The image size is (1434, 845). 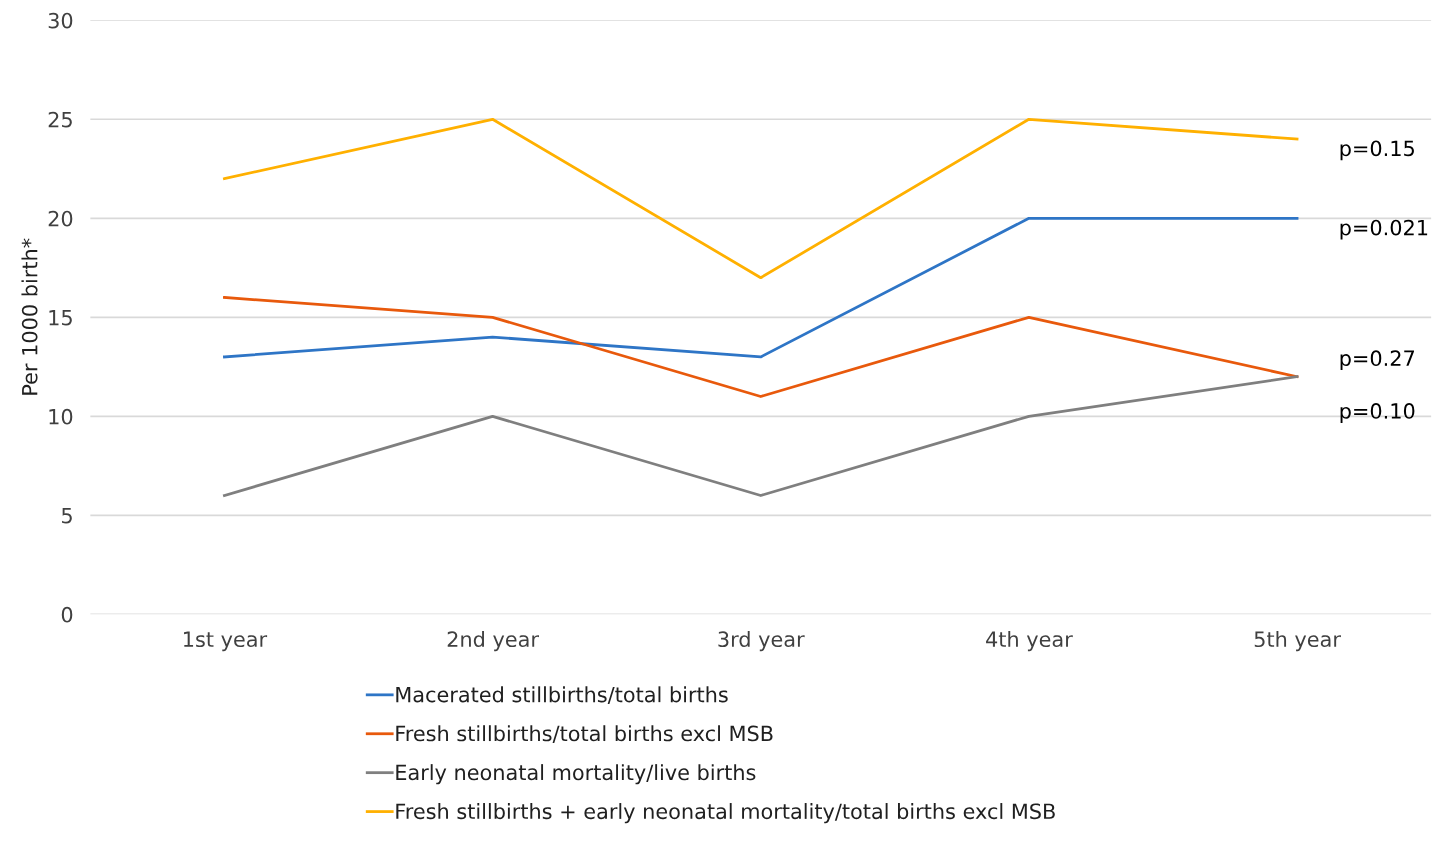 What do you see at coordinates (1377, 150) in the screenshot?
I see `annotation: p=0.15` at bounding box center [1377, 150].